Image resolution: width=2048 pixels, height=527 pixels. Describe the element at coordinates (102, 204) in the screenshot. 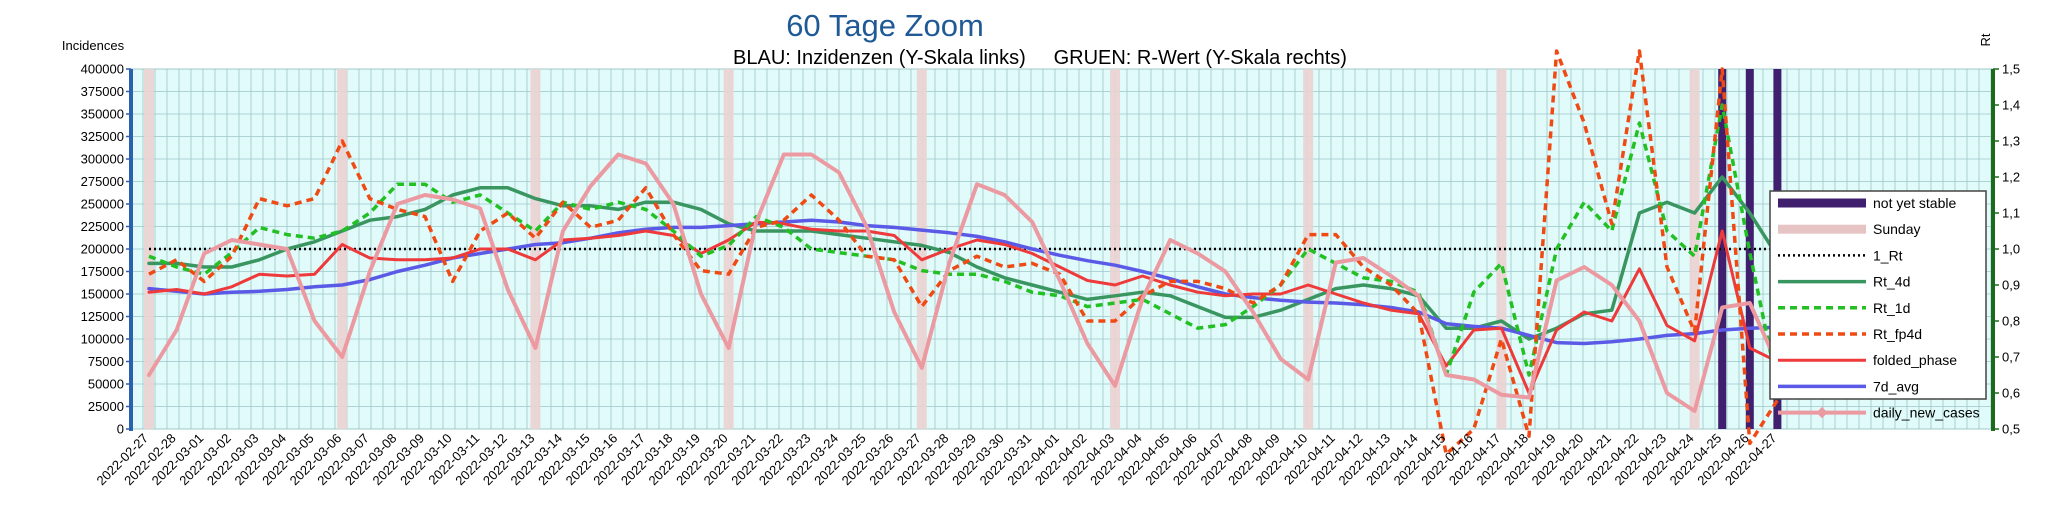

I see `left-tick-label: 250000` at that location.